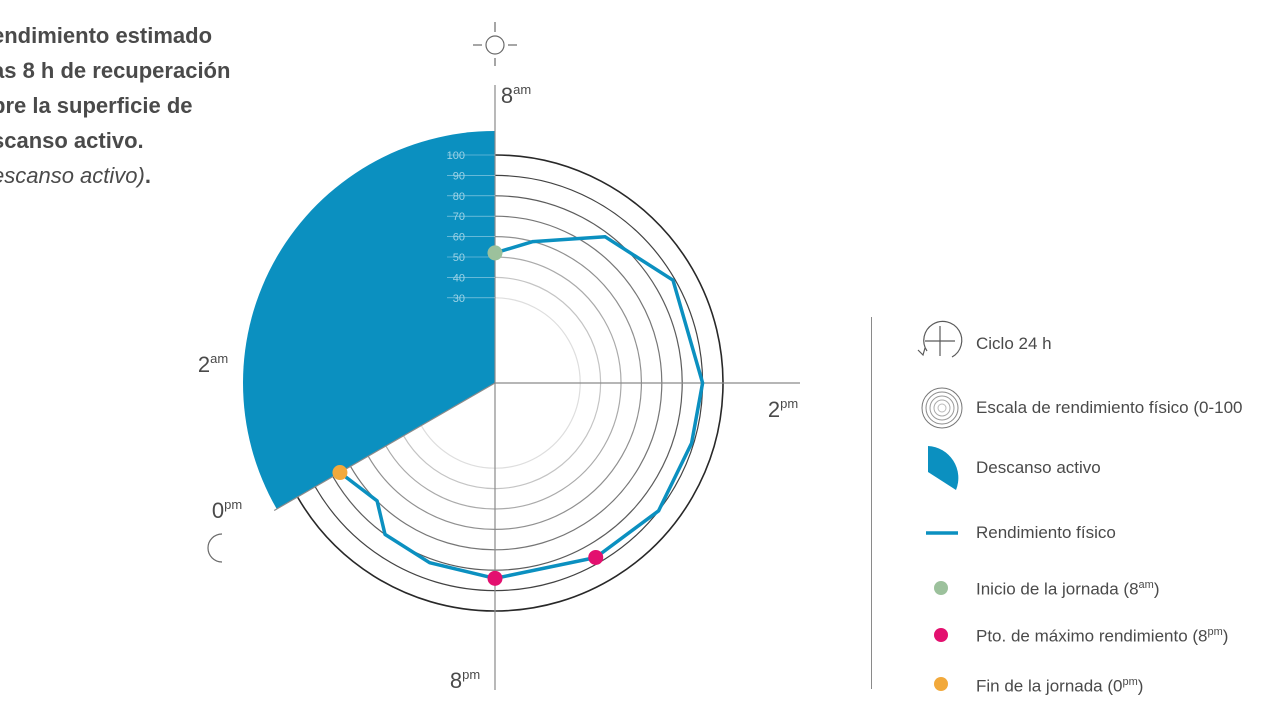 The image size is (1280, 720). What do you see at coordinates (942, 533) in the screenshot?
I see `line-icon` at bounding box center [942, 533].